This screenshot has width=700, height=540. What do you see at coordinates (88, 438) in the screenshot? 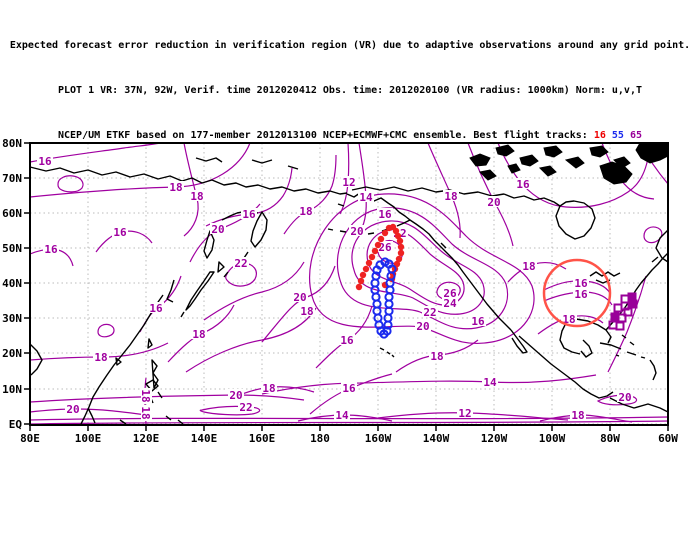
I see `x-axis-label: 100E` at bounding box center [88, 438].